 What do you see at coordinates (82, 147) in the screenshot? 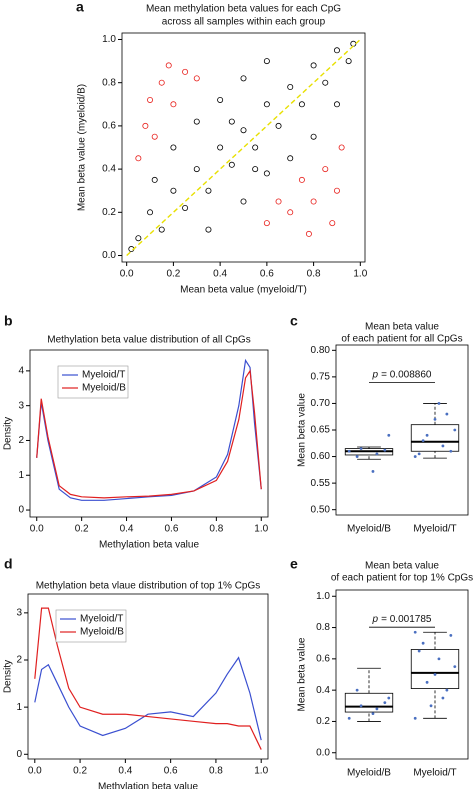
I see `y-axis-label: Mean beta value (myeloid/B)` at bounding box center [82, 147].